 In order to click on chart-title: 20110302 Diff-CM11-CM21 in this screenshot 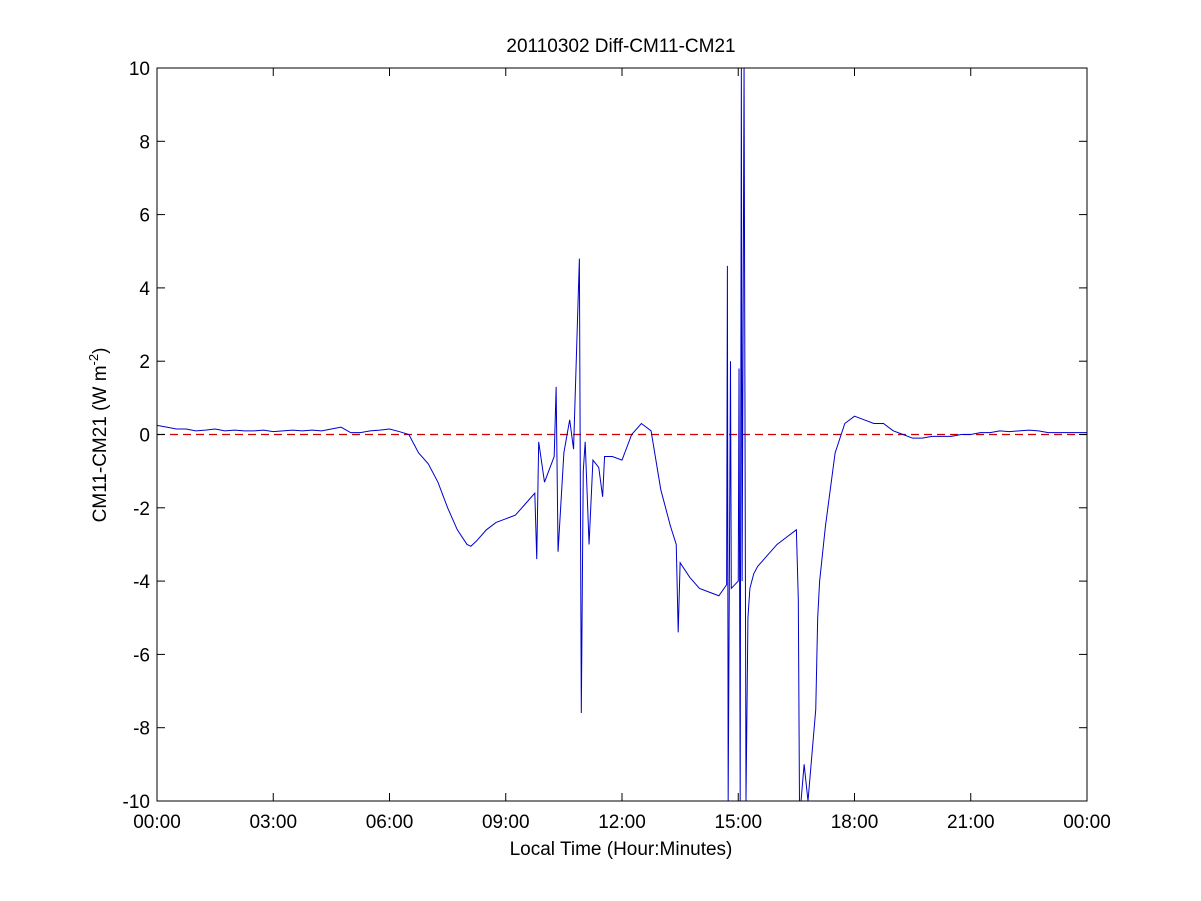, I will do `click(620, 46)`.